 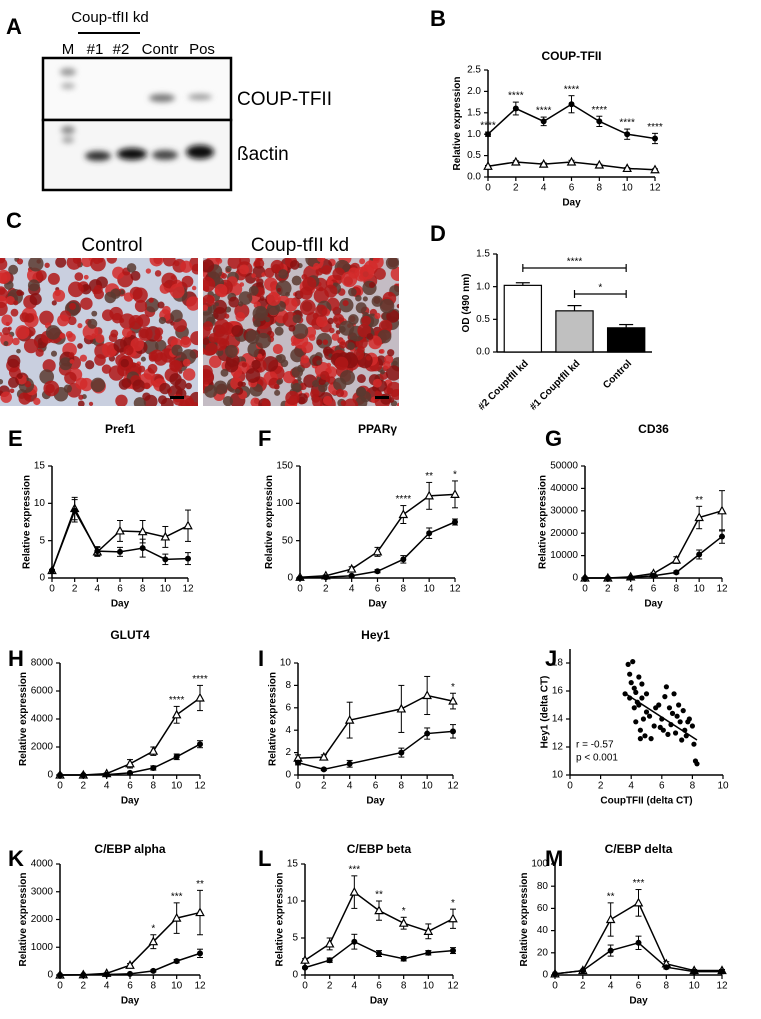 I want to click on chart-title: Pref1, so click(x=120, y=429).